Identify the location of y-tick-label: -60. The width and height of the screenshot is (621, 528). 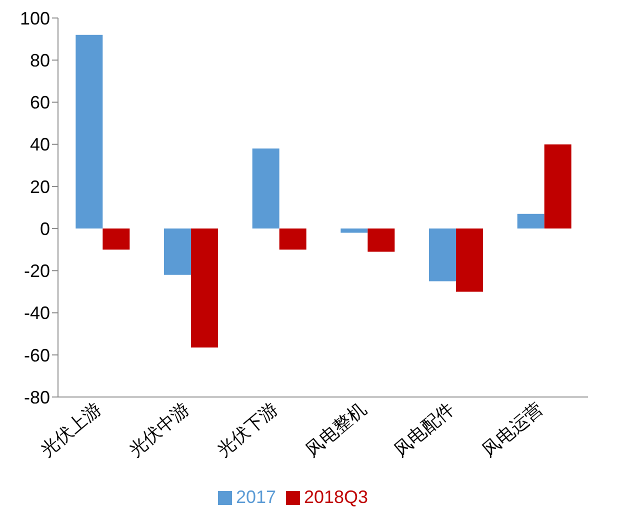
(37, 355).